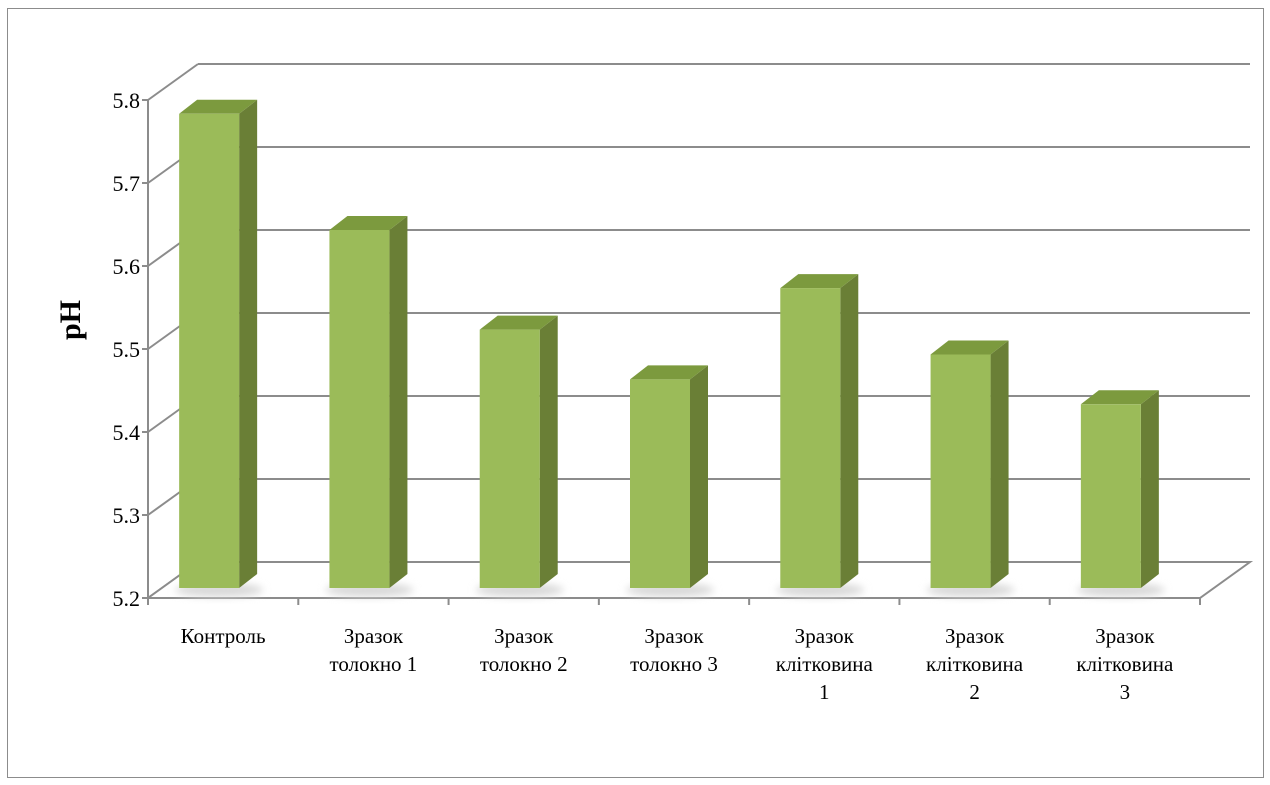 The height and width of the screenshot is (785, 1270). Describe the element at coordinates (974, 692) in the screenshot. I see `x-category-label: 2` at that location.